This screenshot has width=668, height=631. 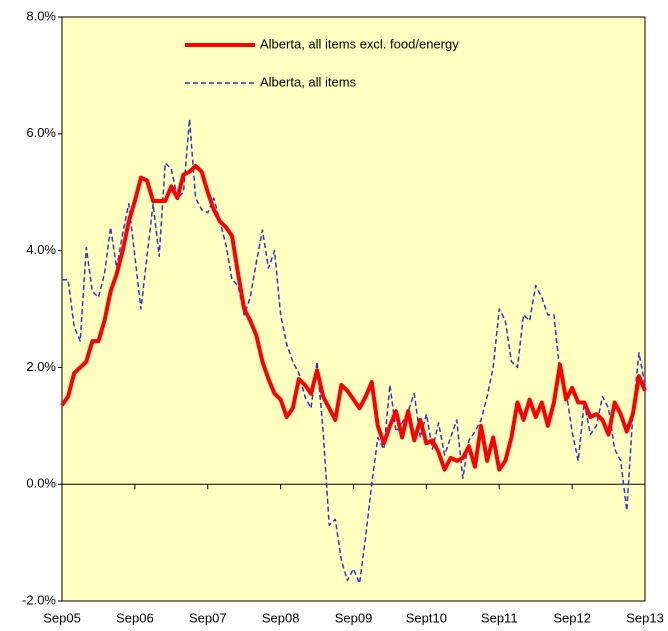 I want to click on x-tick-label: Sept10, so click(x=426, y=617).